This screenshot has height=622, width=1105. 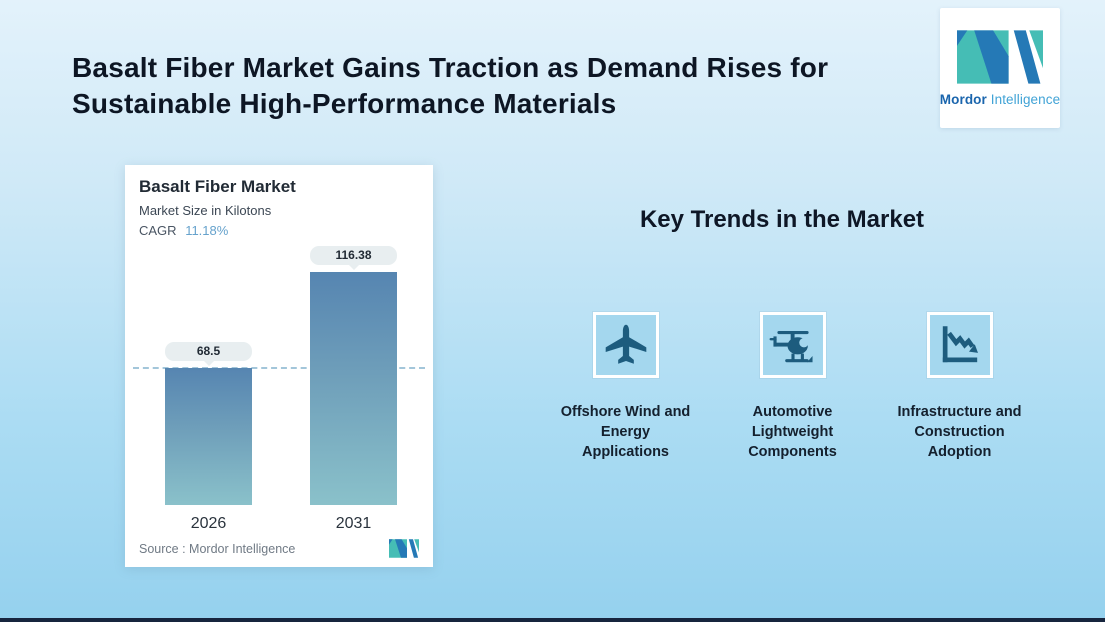 What do you see at coordinates (625, 432) in the screenshot?
I see `trend-label: Offshore Wind and Energy Applications` at bounding box center [625, 432].